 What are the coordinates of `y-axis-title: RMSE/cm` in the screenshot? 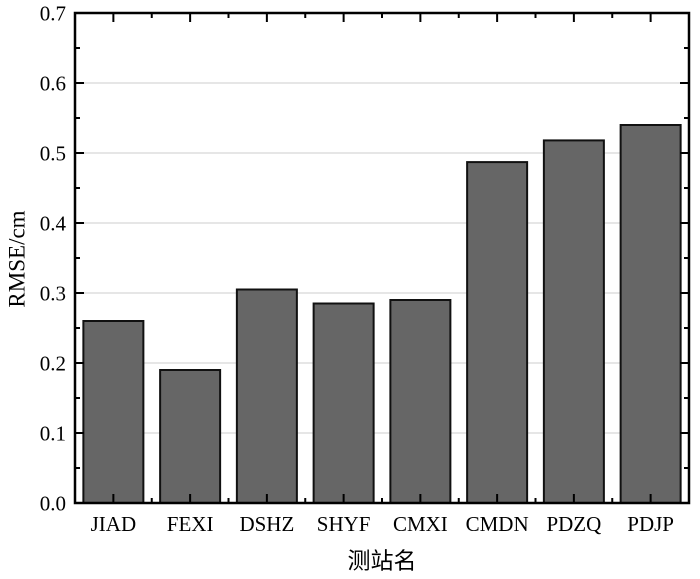 It's located at (17, 259).